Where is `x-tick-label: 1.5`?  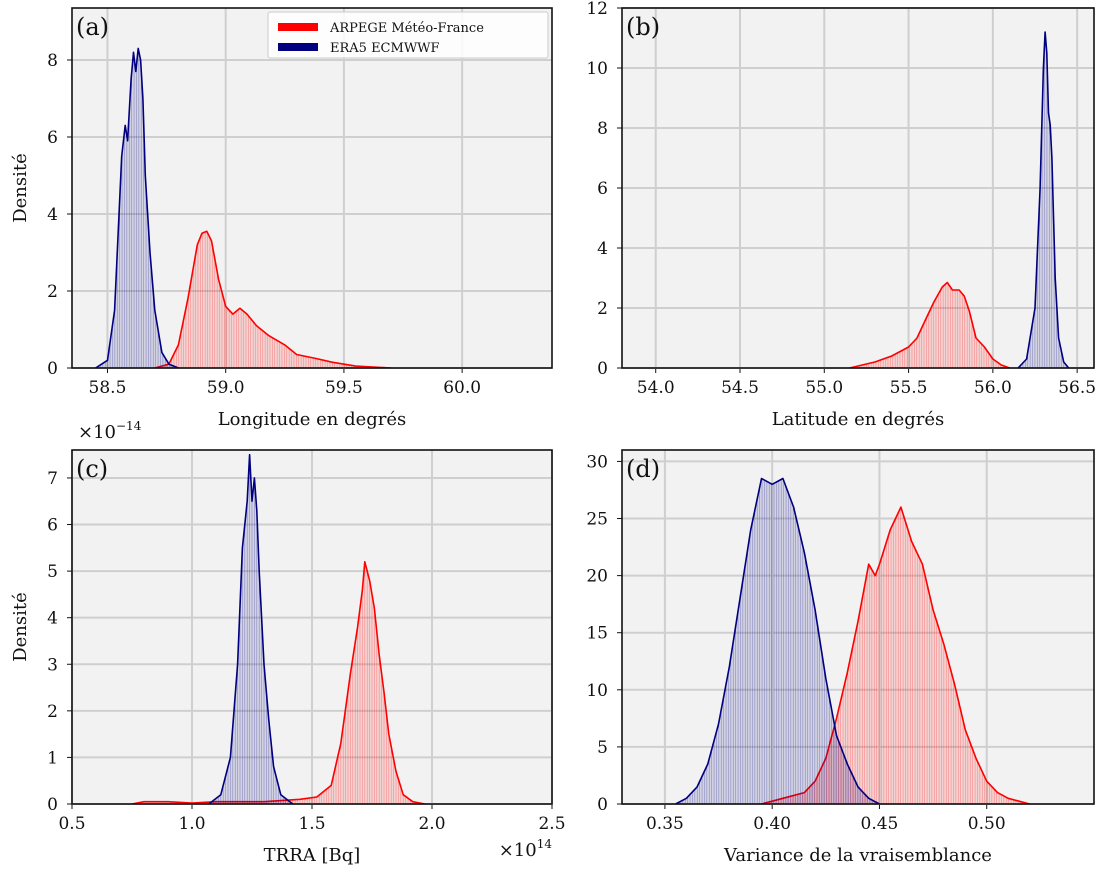 x-tick-label: 1.5 is located at coordinates (311, 824).